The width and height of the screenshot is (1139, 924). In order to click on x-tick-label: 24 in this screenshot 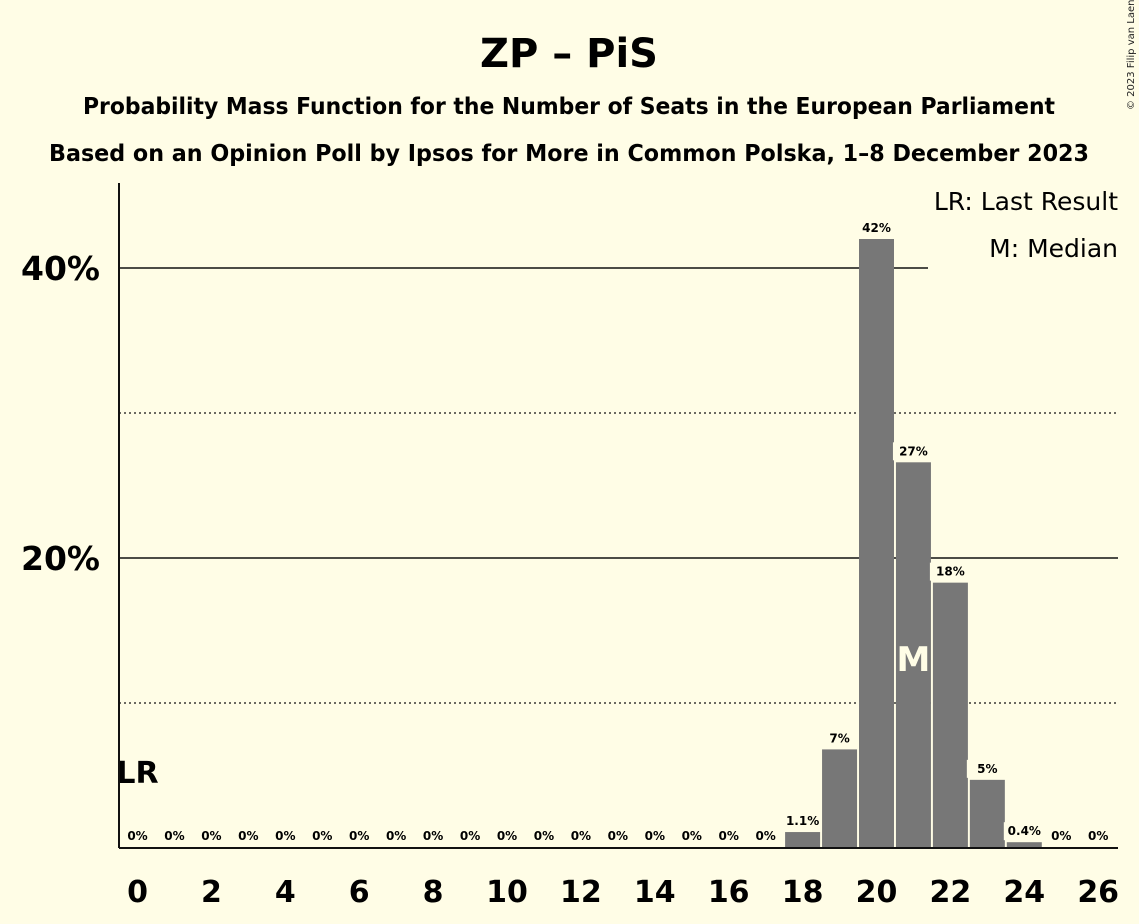, I will do `click(1024, 892)`.